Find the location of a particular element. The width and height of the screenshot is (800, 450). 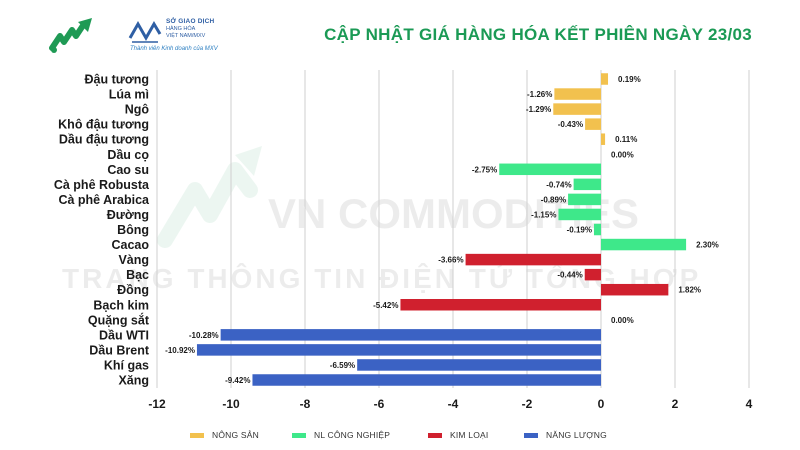

category-label: Bạch kim is located at coordinates (121, 305).